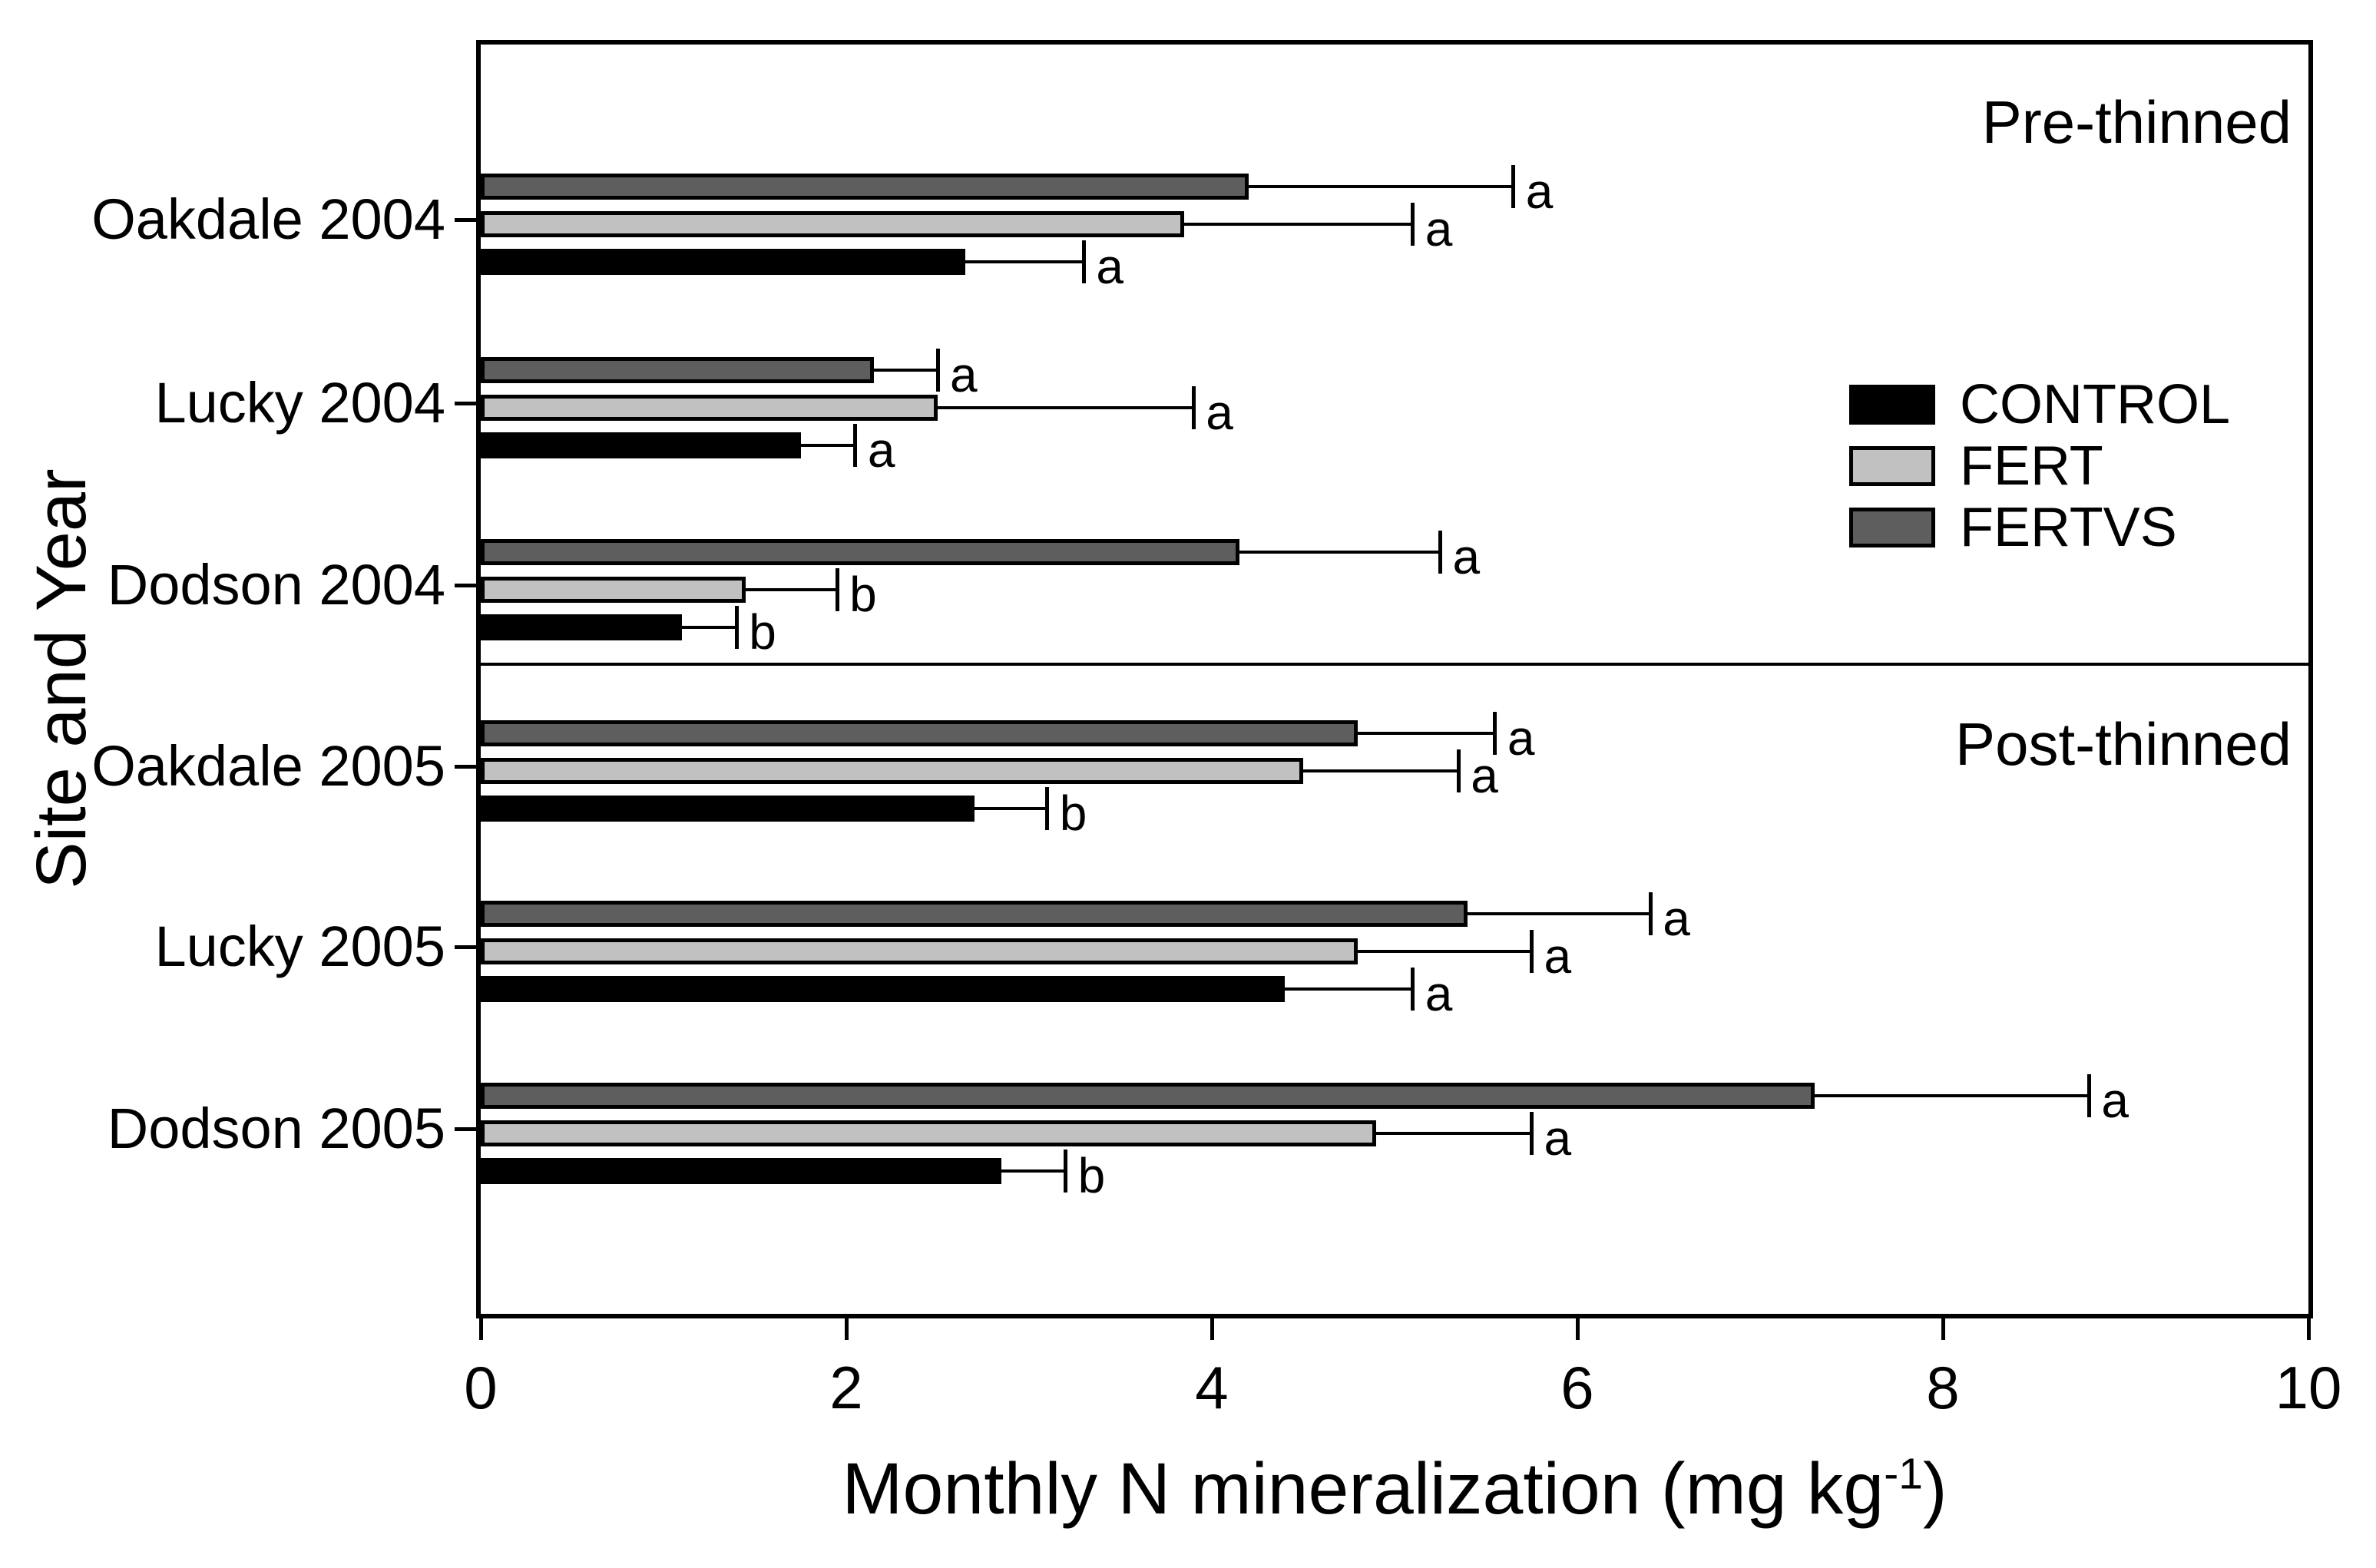 Image resolution: width=2376 pixels, height=1568 pixels. Describe the element at coordinates (1943, 1388) in the screenshot. I see `x-axis-tick-label: 8` at that location.